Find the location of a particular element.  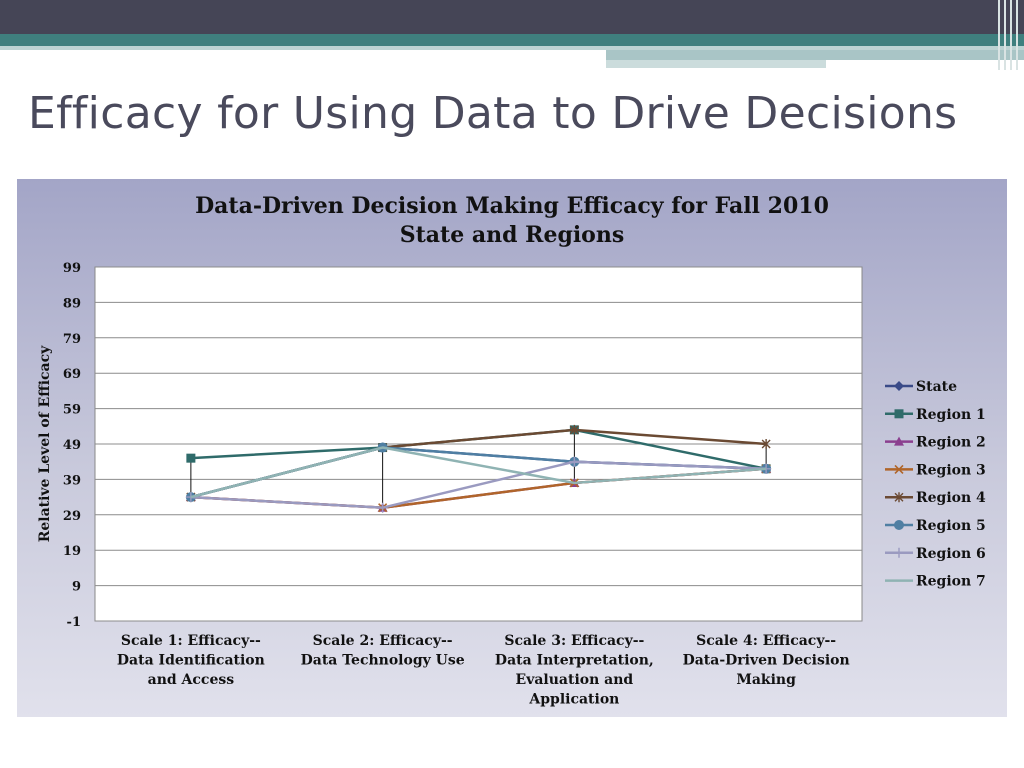

header-accent-bar is located at coordinates (815, 55).